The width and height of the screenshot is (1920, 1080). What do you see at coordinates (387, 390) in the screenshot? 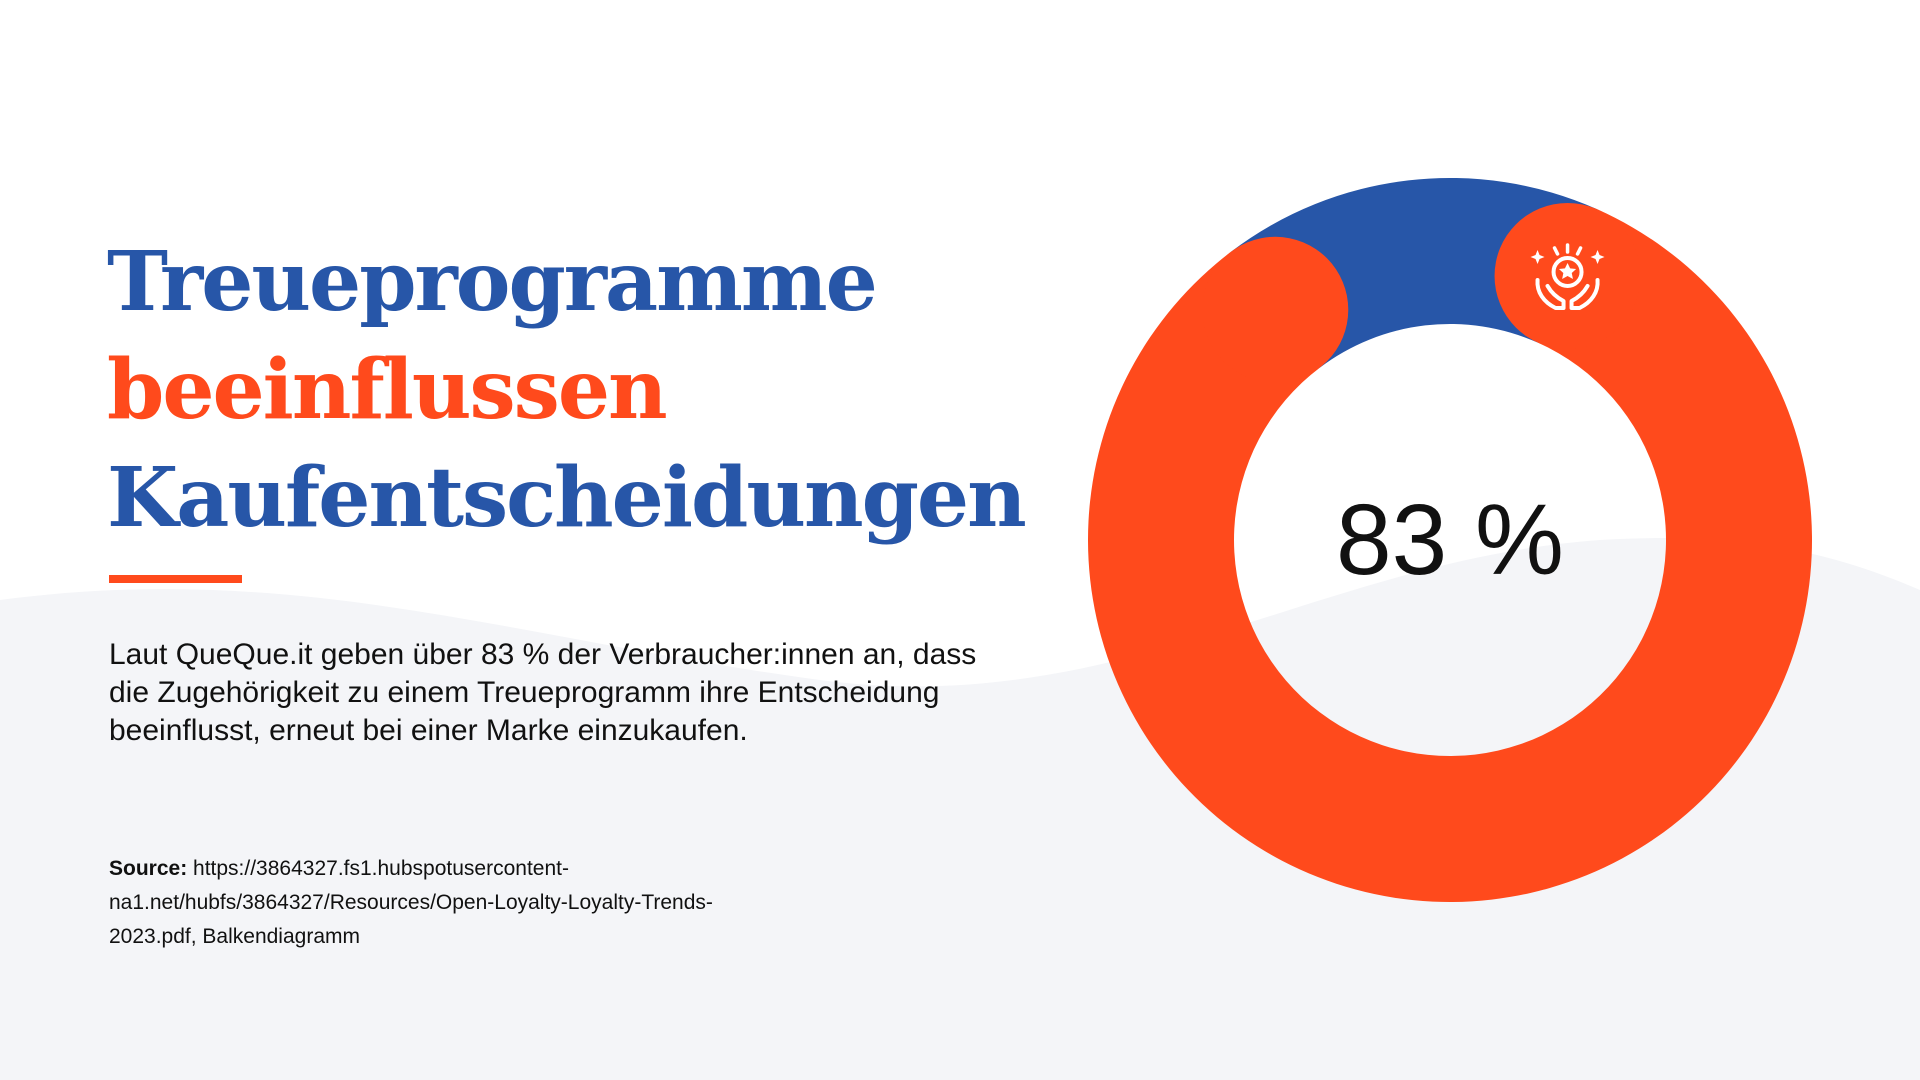
I see `title-line-2: beeinflussen` at bounding box center [387, 390].